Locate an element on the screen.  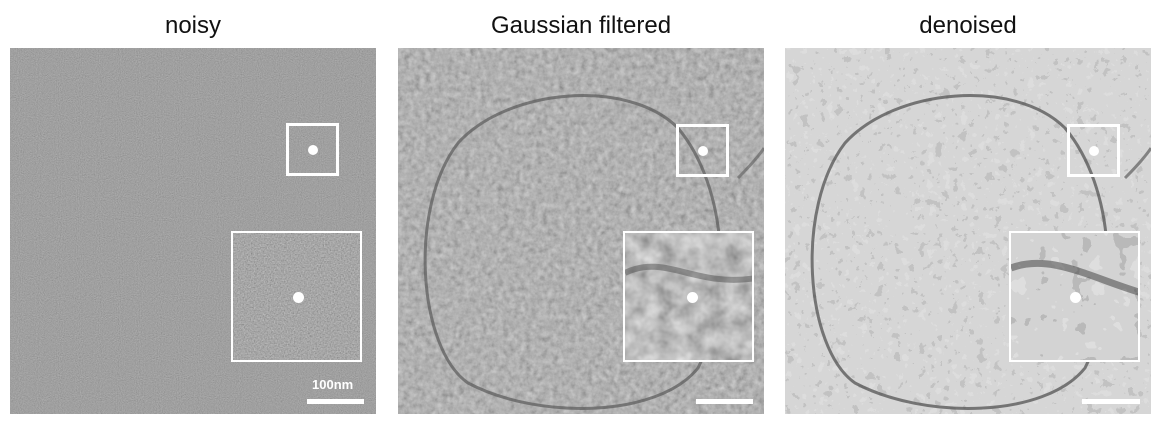
inset-texture is located at coordinates (1074, 296).